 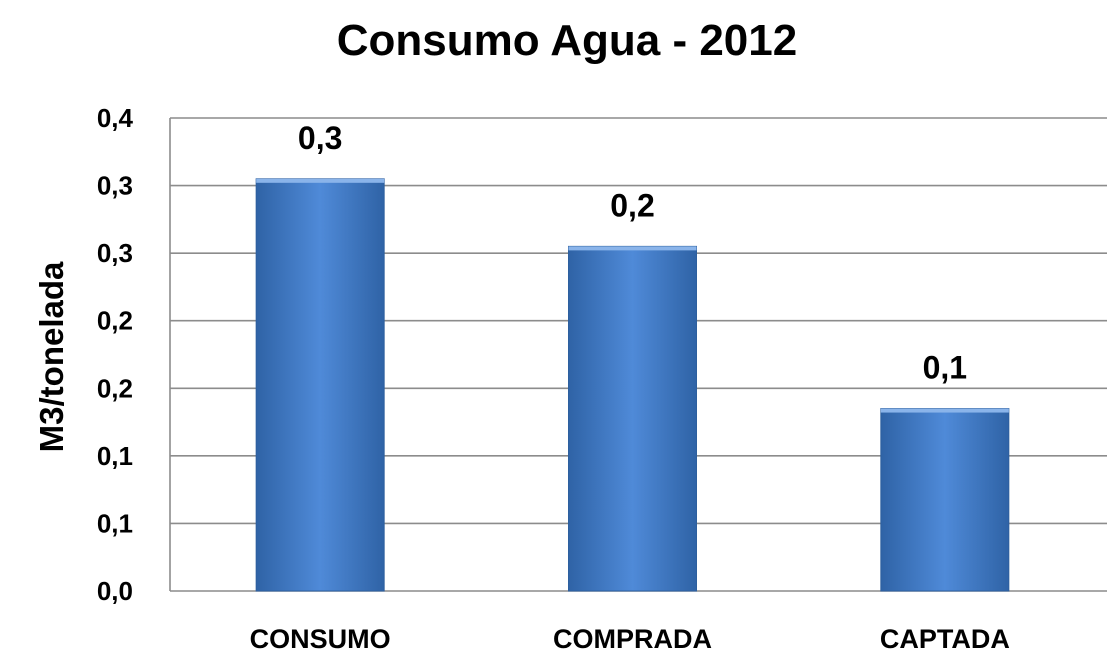 I want to click on data-label: 0,1, so click(x=945, y=368).